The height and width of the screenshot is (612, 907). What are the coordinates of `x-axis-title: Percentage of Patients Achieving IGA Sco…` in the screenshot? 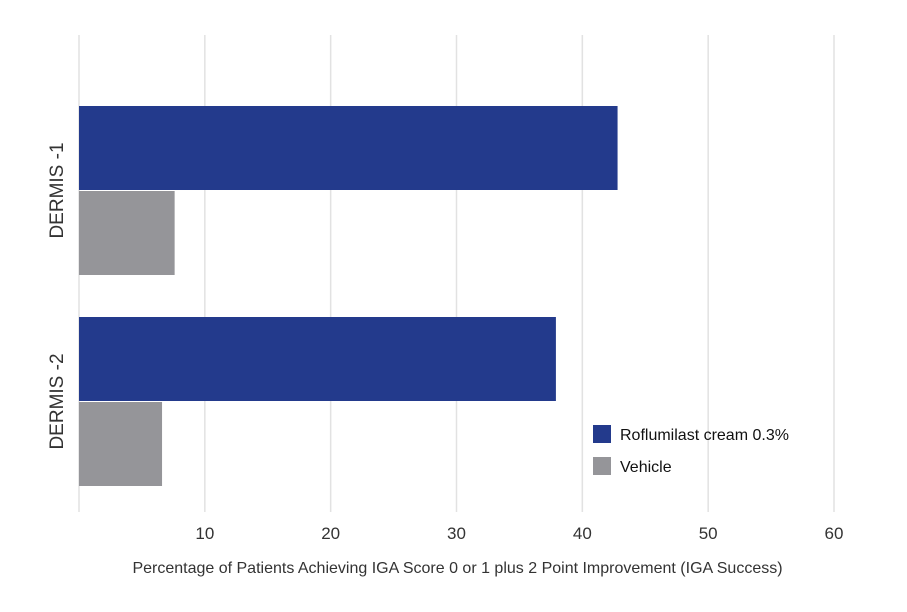 It's located at (457, 568).